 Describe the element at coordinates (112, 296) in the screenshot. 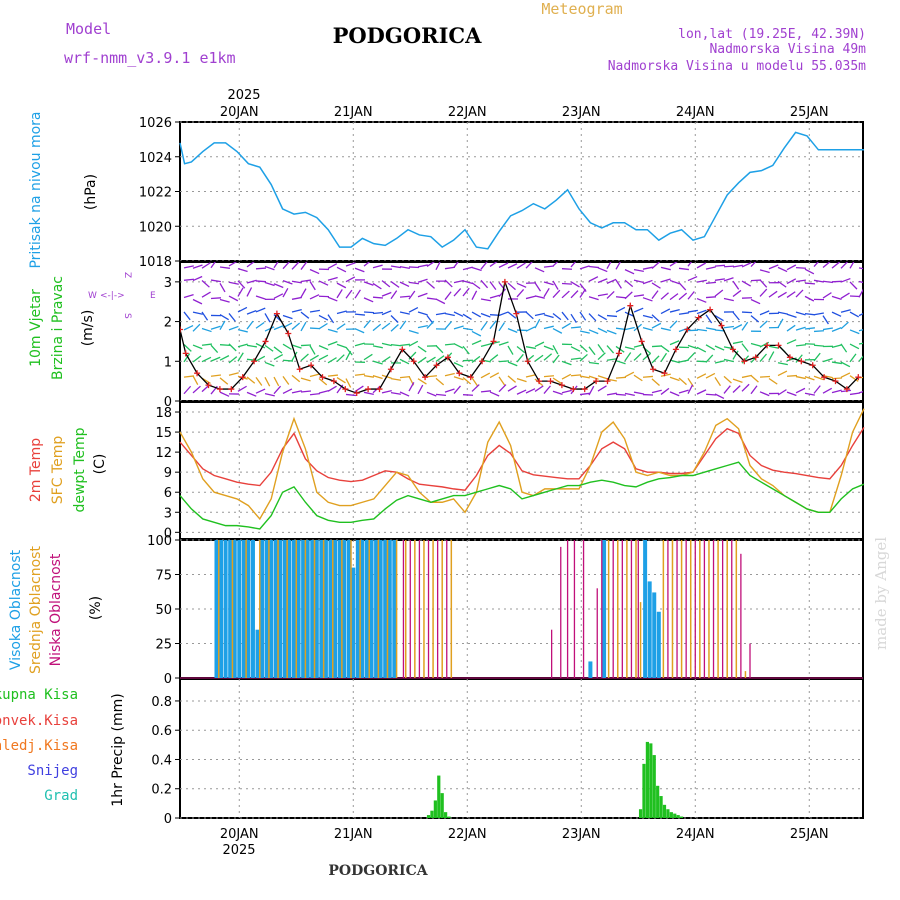

I see `compass-arrows: <-|->` at that location.